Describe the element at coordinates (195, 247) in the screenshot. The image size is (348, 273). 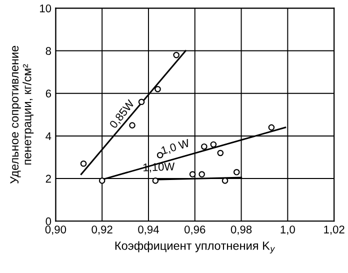
I see `x-axis-title: Коэффициент уплотнения K$_{y}$` at that location.